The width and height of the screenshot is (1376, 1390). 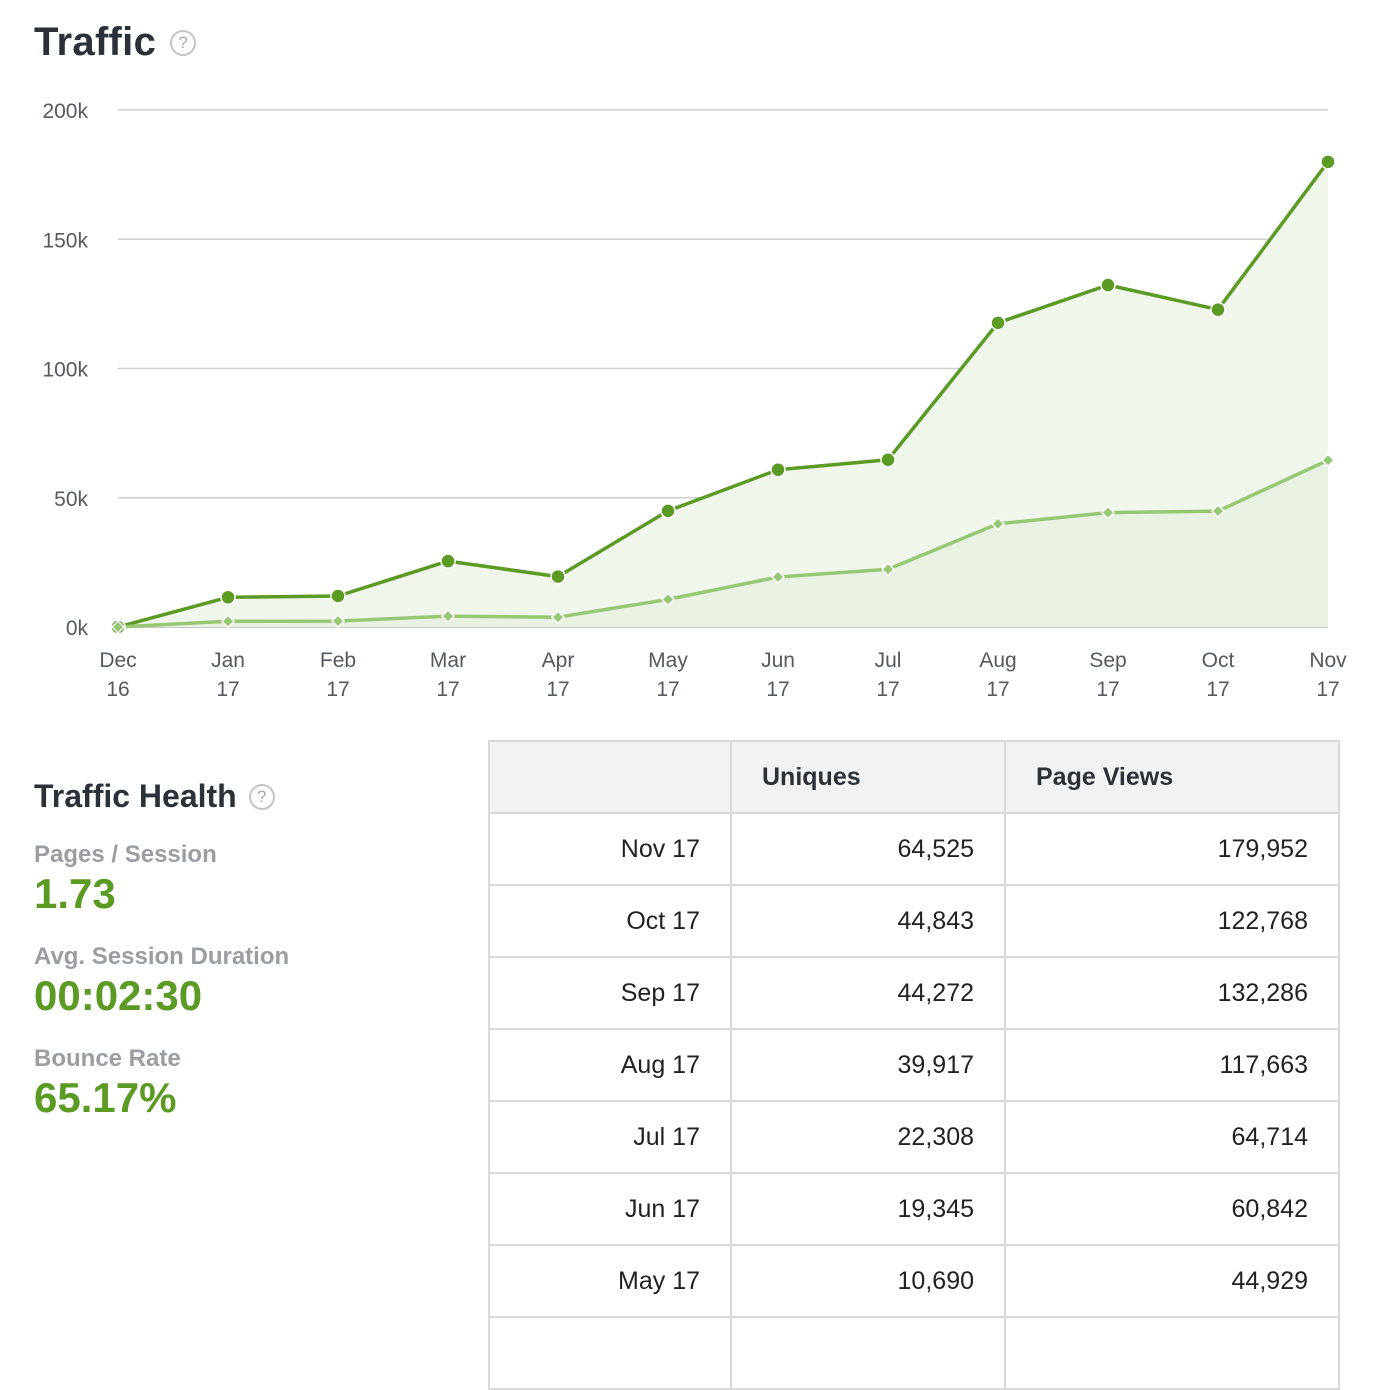 I want to click on metric-avg-session-duration: Avg. Session Duration 00:02:30, so click(x=244, y=981).